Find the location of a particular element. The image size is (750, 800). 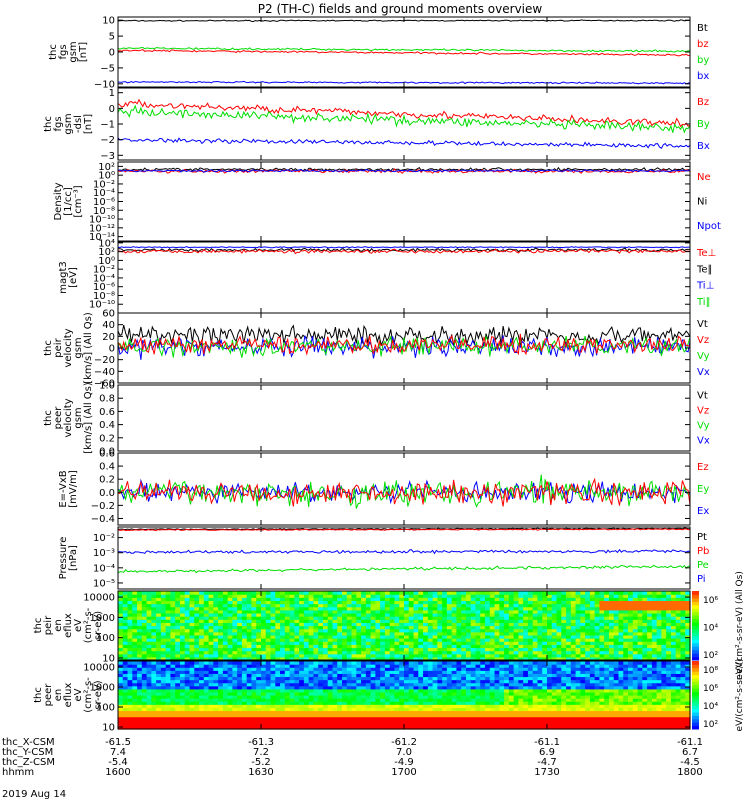

y-axis-label-line: magt3 is located at coordinates (63, 277).